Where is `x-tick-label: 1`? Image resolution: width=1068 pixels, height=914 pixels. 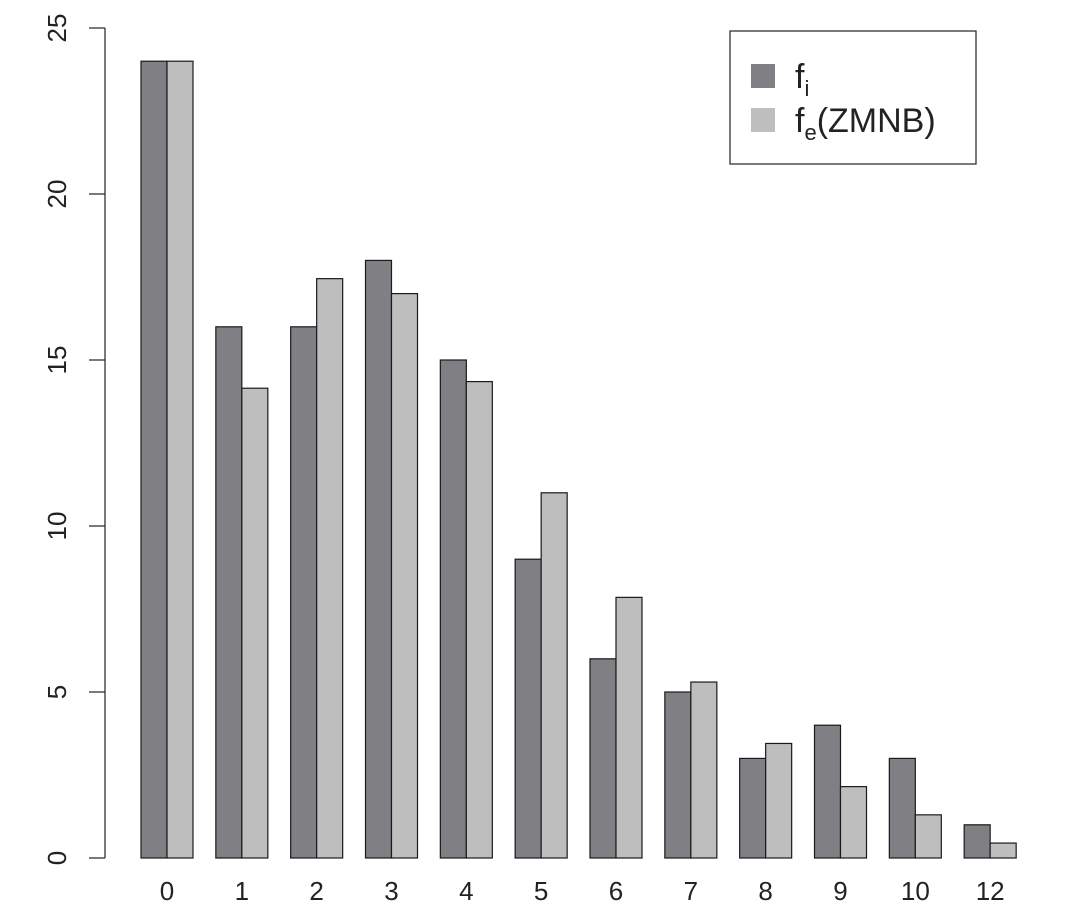 x-tick-label: 1 is located at coordinates (242, 891).